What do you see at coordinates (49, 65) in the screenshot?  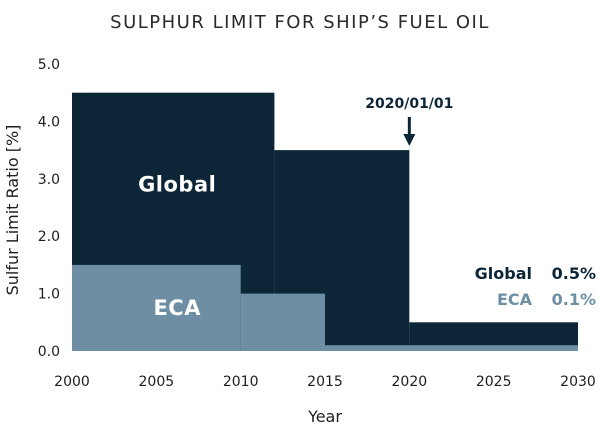 I see `y-tick-label: 5.0` at bounding box center [49, 65].